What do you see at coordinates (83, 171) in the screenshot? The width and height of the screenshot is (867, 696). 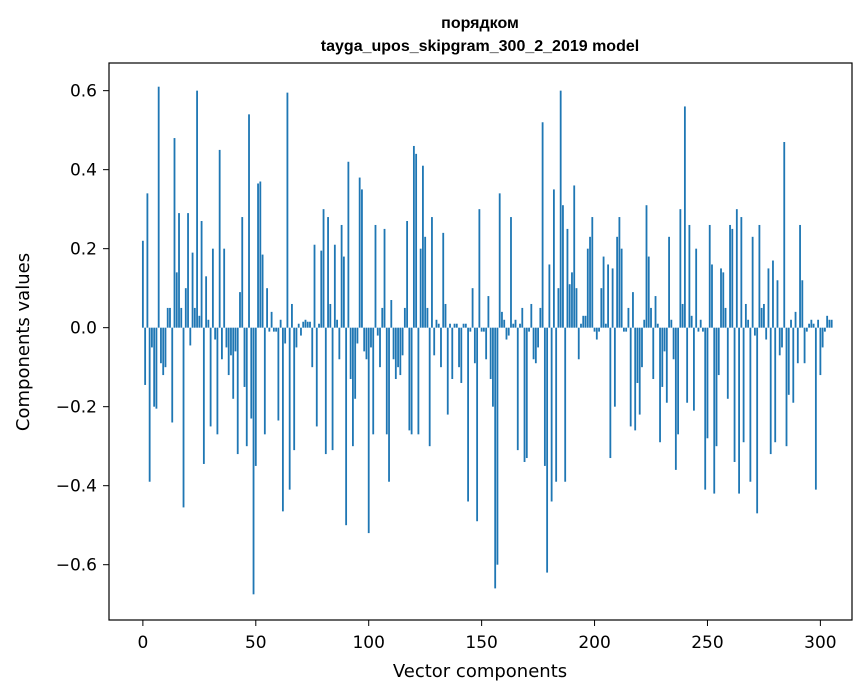 I see `y-tick-label: 0.4` at bounding box center [83, 171].